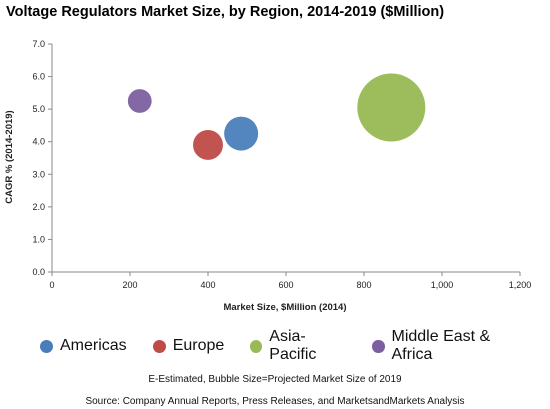 The height and width of the screenshot is (409, 550). I want to click on y-tick-label: 6.0, so click(38, 77).